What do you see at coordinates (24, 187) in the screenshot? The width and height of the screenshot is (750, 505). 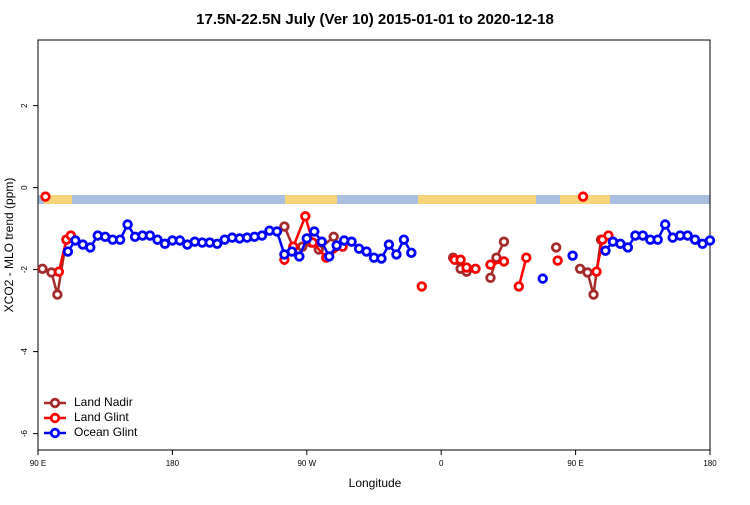 I see `y-tick-label: 0` at bounding box center [24, 187].